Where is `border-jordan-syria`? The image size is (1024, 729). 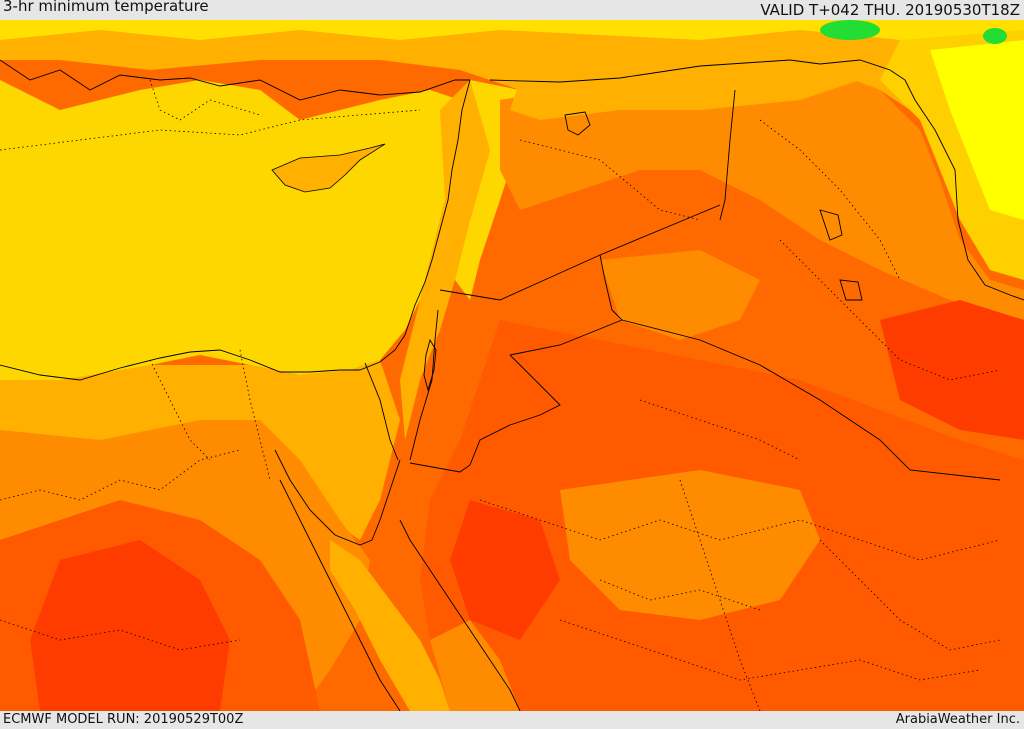
border-jordan-syria is located at coordinates (580, 252).